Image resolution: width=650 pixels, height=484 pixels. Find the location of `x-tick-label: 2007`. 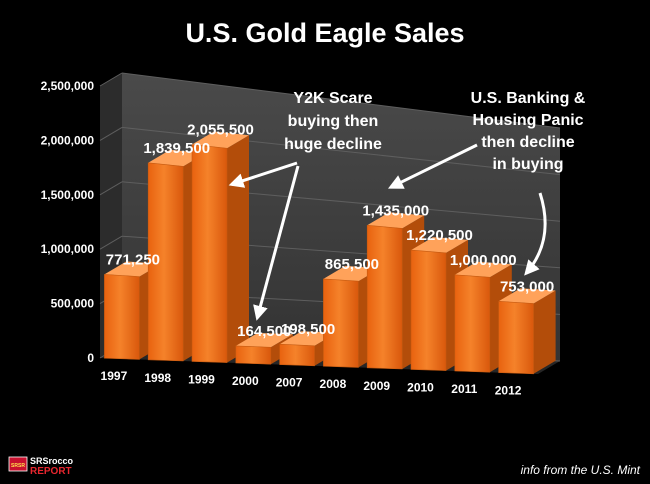

x-tick-label: 2007 is located at coordinates (289, 383).